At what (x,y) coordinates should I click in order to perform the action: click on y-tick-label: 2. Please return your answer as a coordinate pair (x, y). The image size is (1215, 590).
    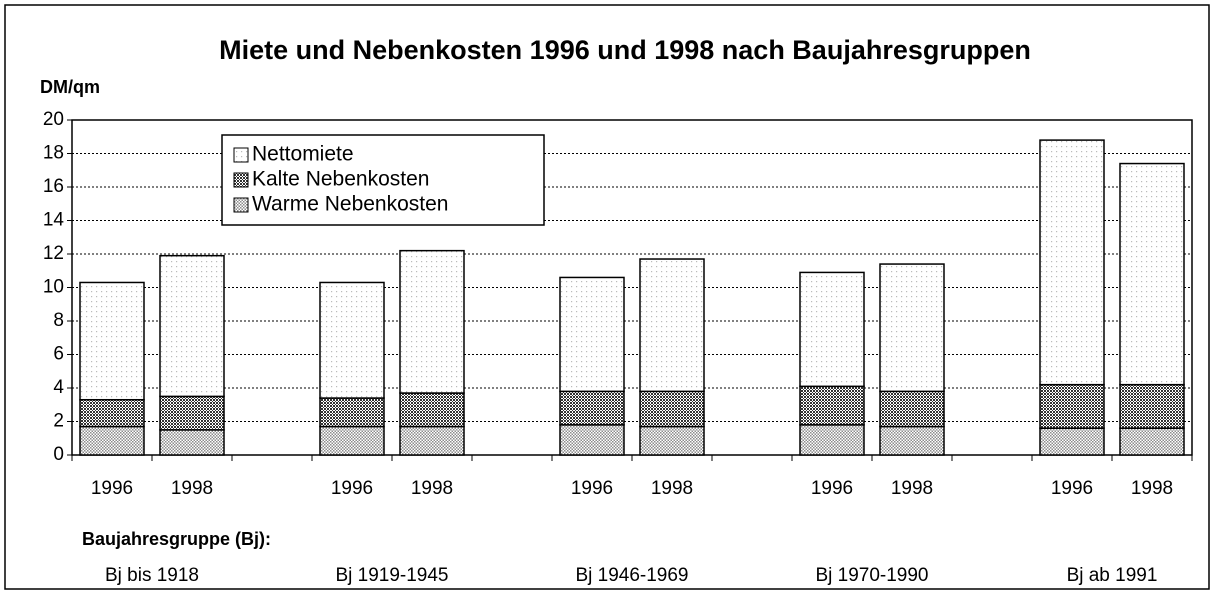
    Looking at the image, I should click on (58, 421).